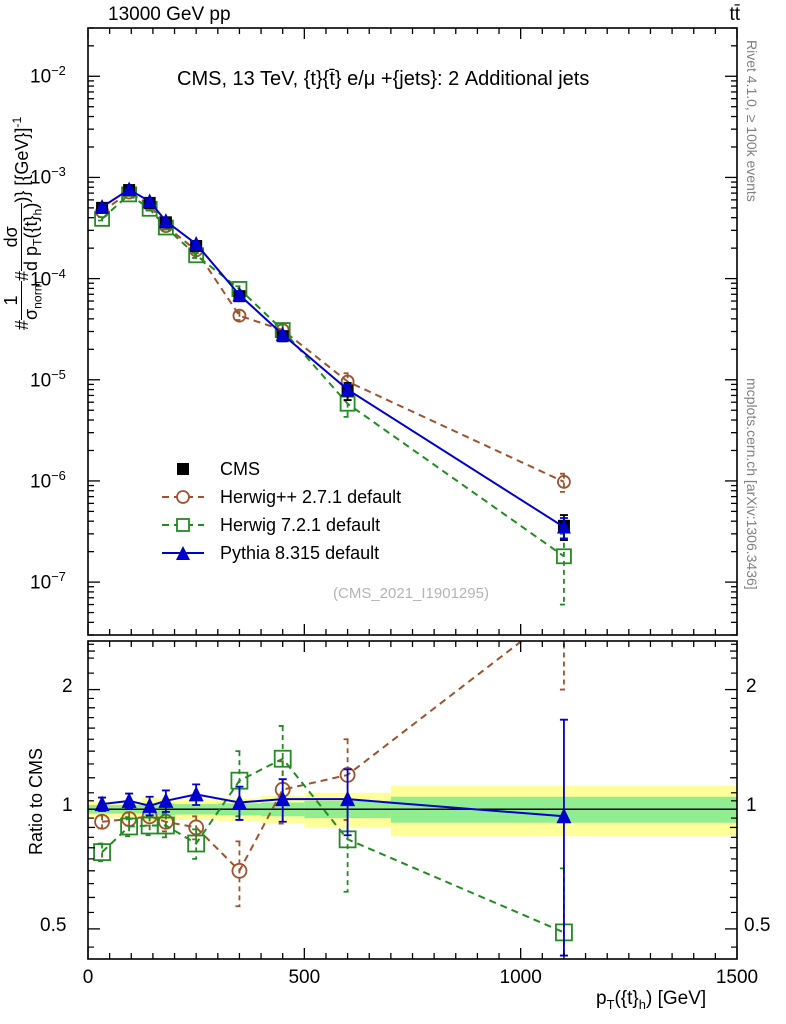 The width and height of the screenshot is (786, 1024). I want to click on xtick-label: 1500, so click(737, 977).